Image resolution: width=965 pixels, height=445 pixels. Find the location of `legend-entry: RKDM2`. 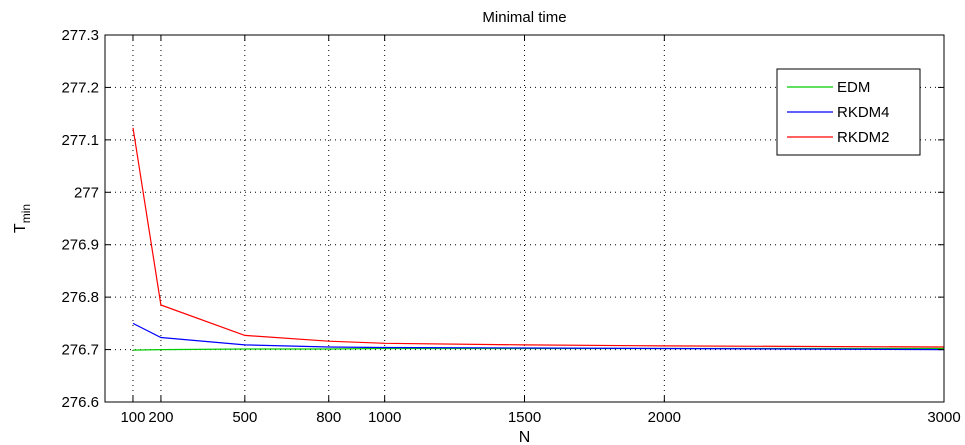

legend-entry: RKDM2 is located at coordinates (863, 137).